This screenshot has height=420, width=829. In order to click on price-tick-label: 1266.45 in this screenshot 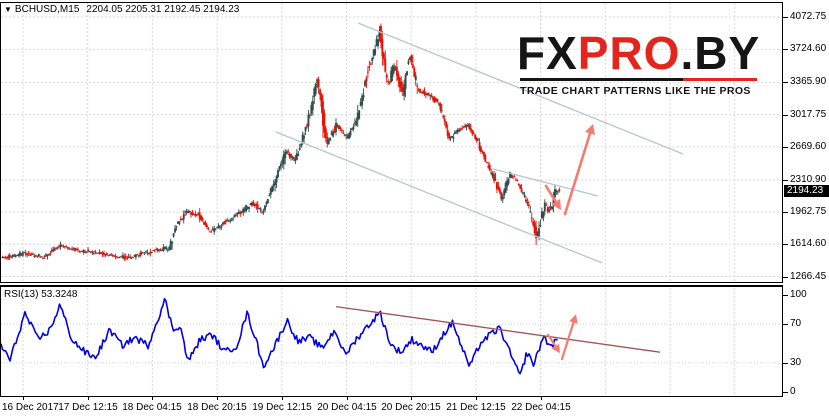, I will do `click(808, 276)`.